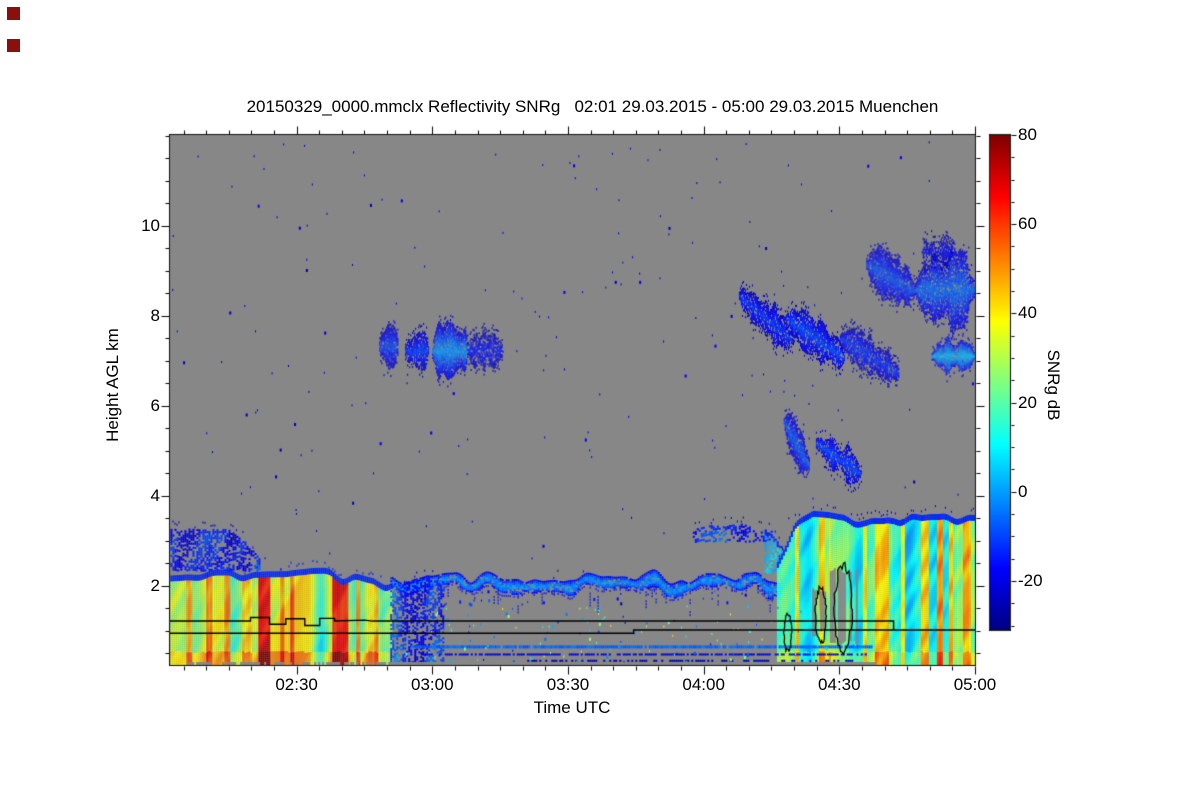  Describe the element at coordinates (112, 385) in the screenshot. I see `y-axis-title: Height AGL km` at that location.